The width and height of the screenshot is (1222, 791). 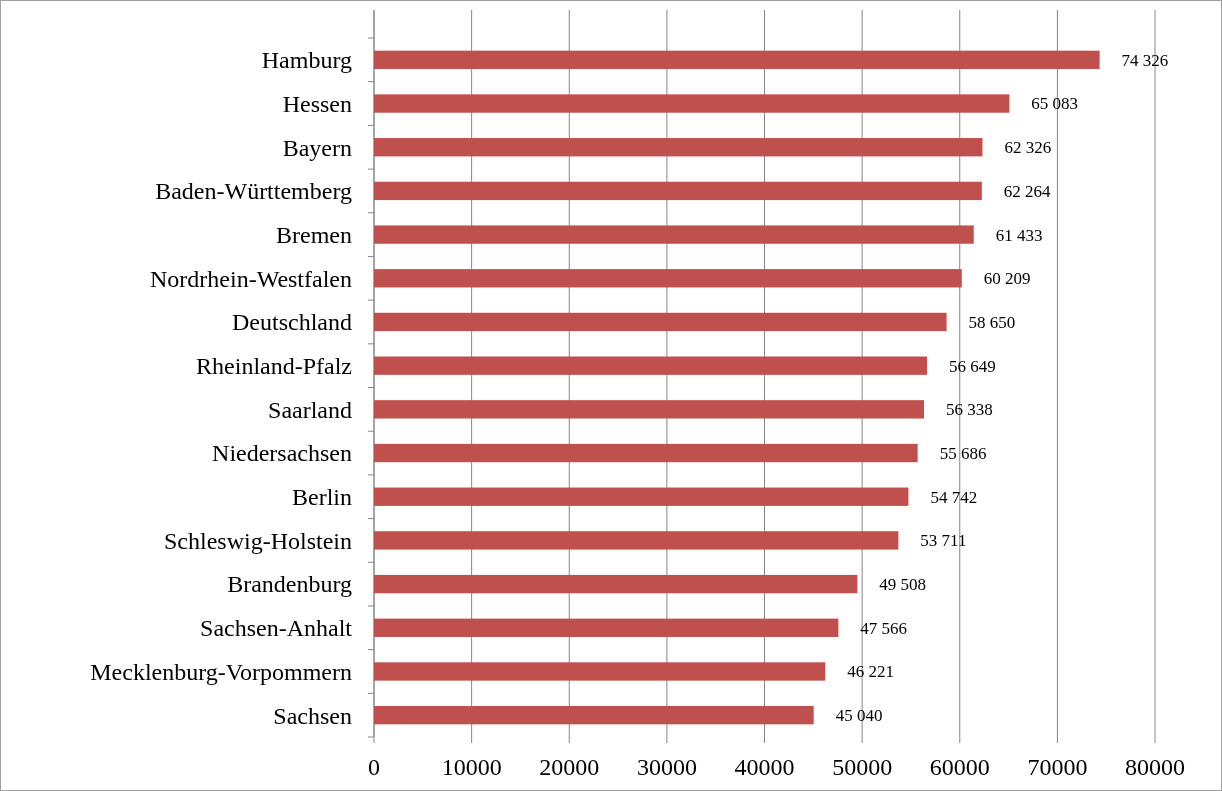 What do you see at coordinates (969, 410) in the screenshot?
I see `data-label: 56 338` at bounding box center [969, 410].